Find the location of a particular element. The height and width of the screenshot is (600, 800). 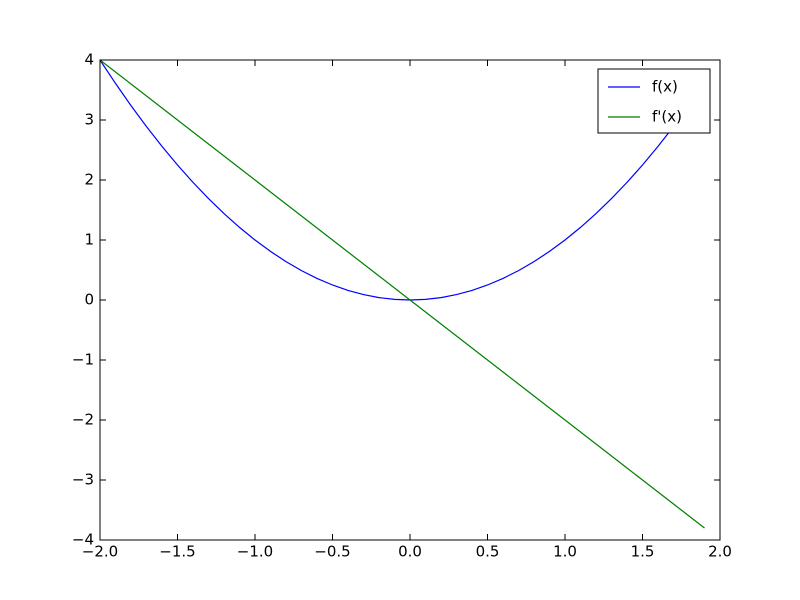

legend-box is located at coordinates (654, 101).